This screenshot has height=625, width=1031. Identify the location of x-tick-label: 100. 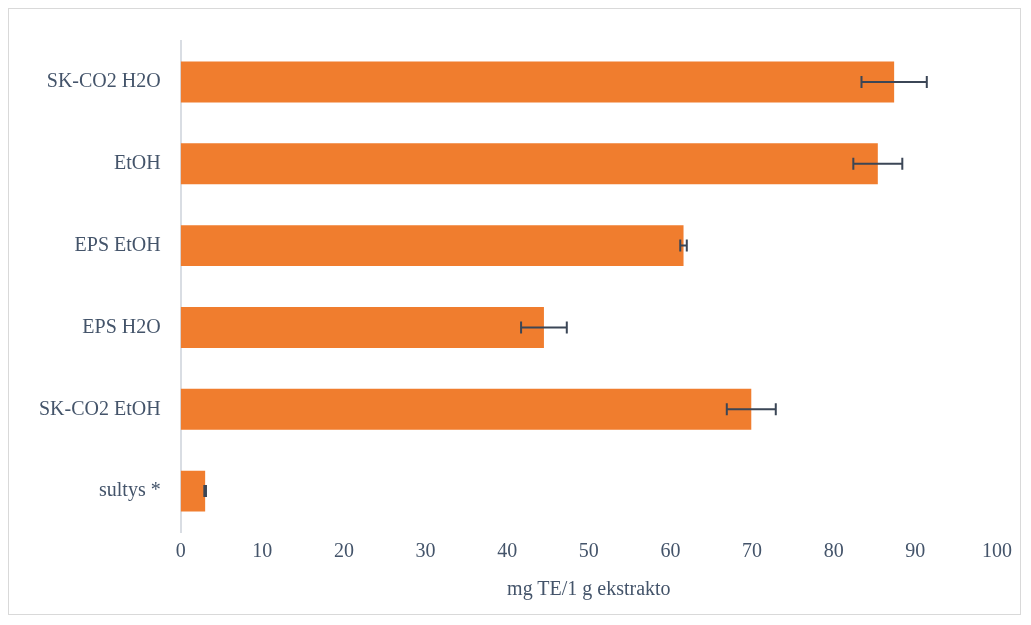
(997, 550).